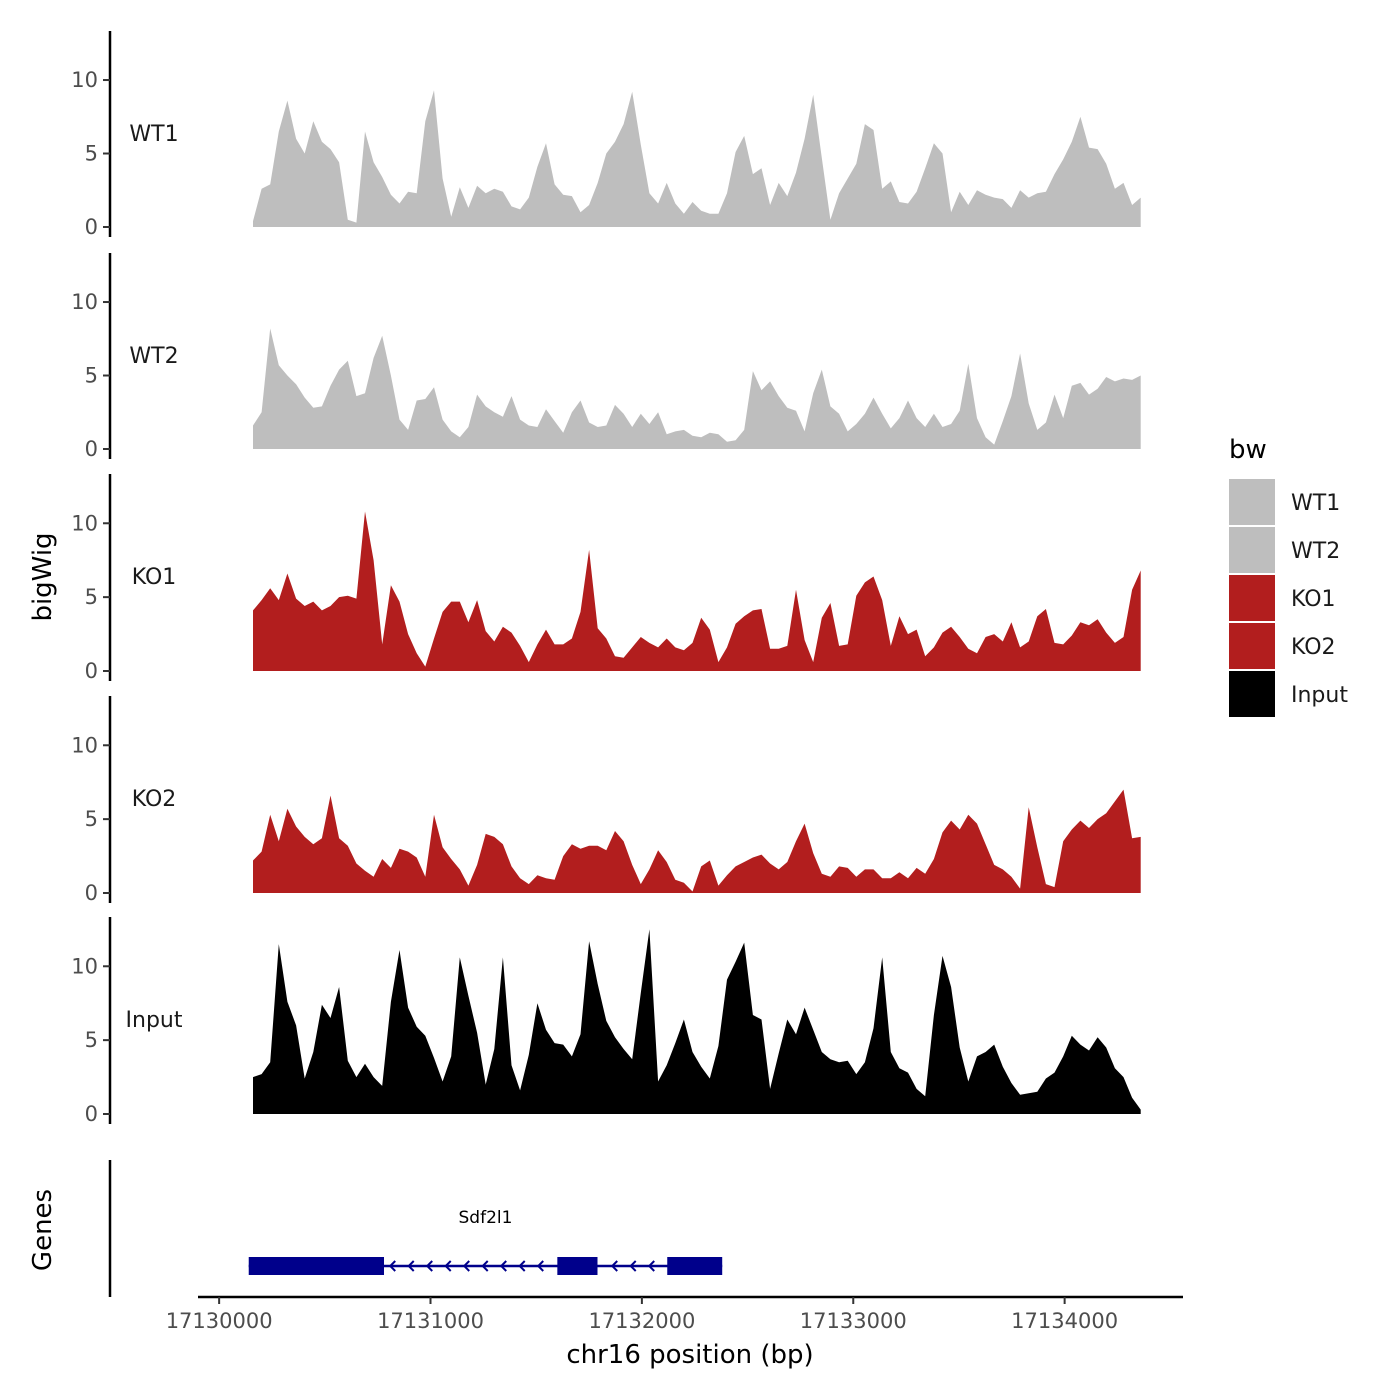 Image resolution: width=1400 pixels, height=1400 pixels. I want to click on legend-swatch-wt1, so click(1252, 502).